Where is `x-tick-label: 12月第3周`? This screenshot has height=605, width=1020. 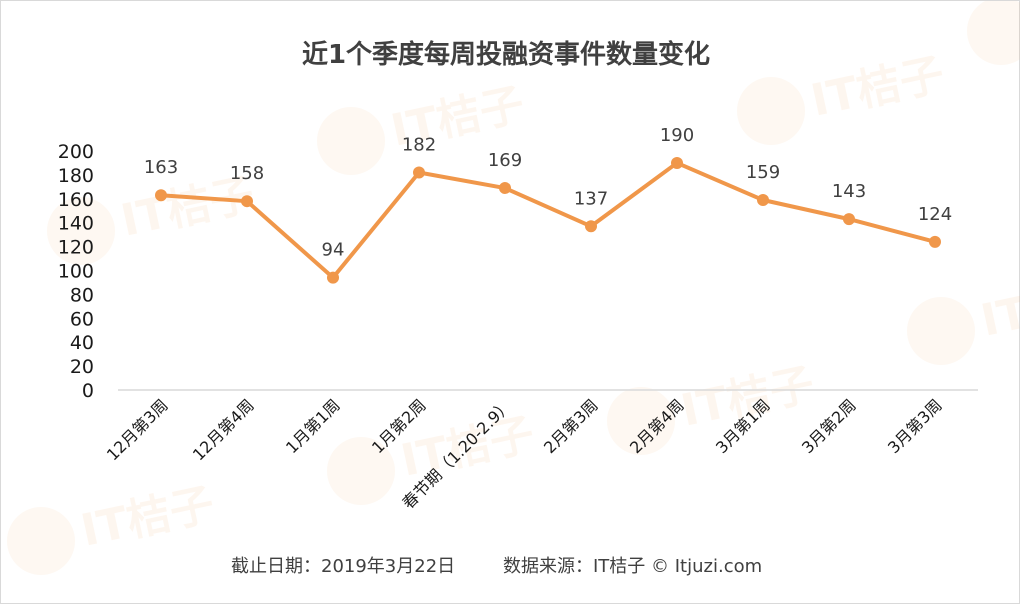 x-tick-label: 12月第3周 is located at coordinates (137, 429).